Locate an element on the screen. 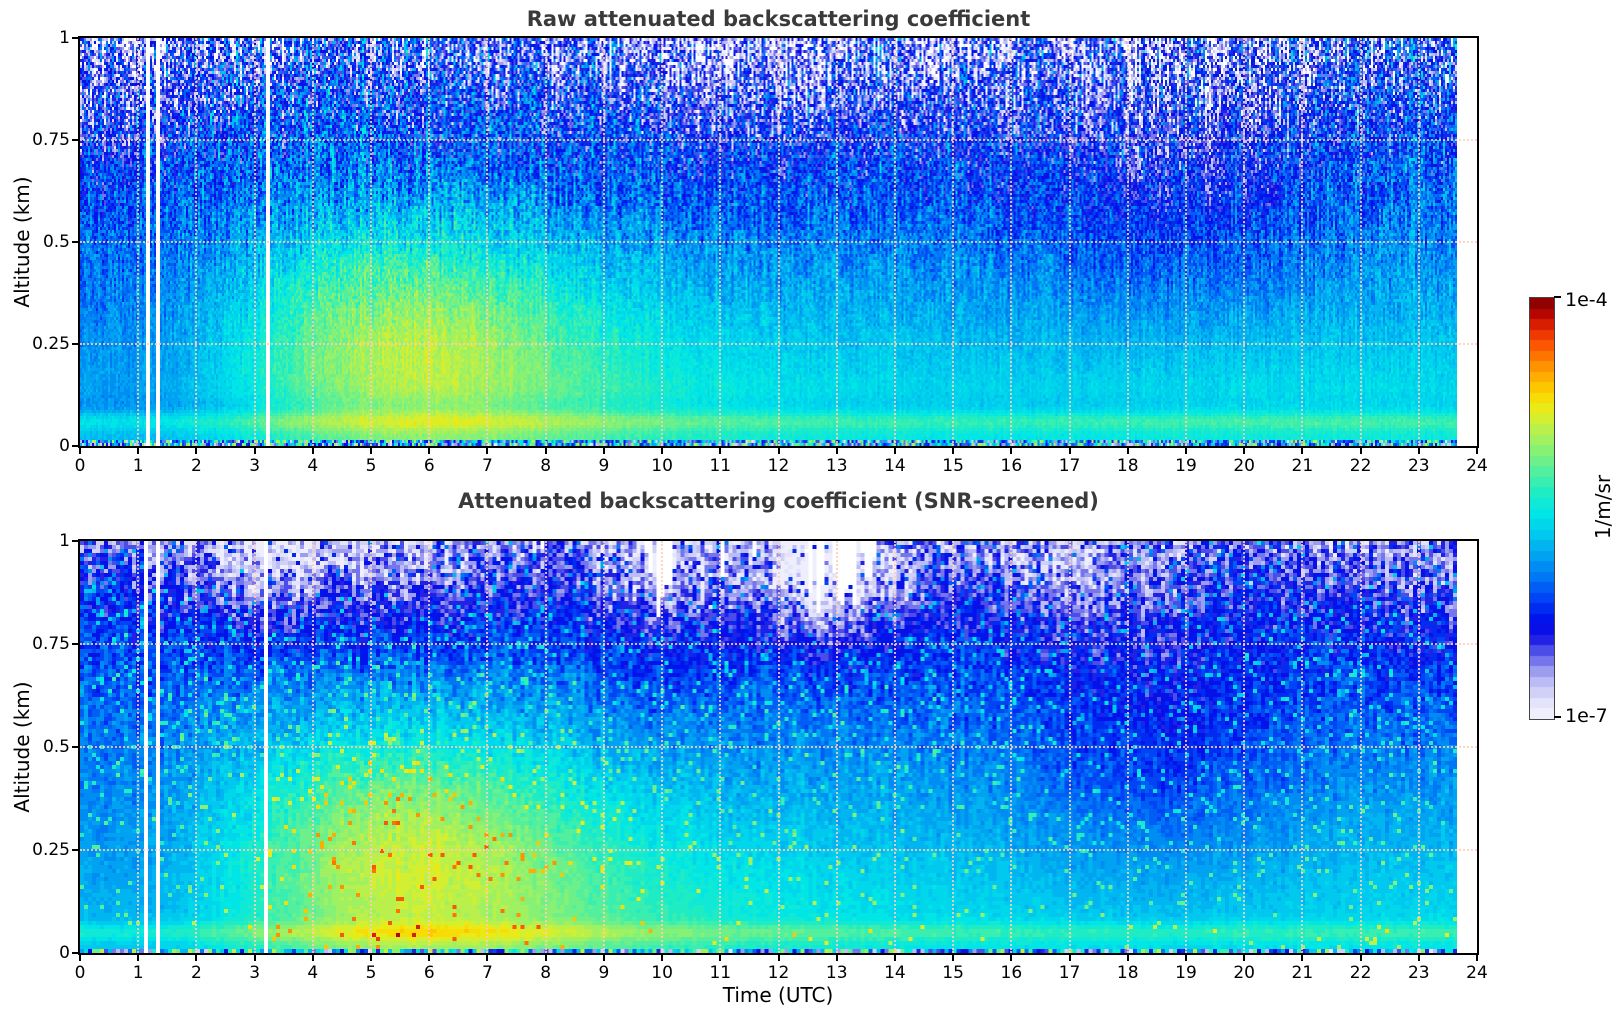 This screenshot has width=1621, height=1020. x-tick-label: 17 is located at coordinates (1069, 973).